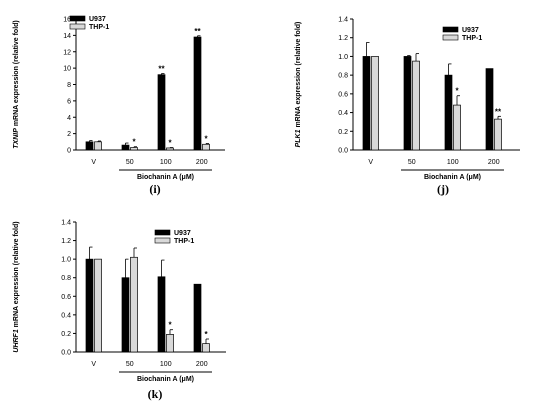 This screenshot has width=550, height=407. What do you see at coordinates (202, 162) in the screenshot?
I see `chart1-x-tick-label: 200` at bounding box center [202, 162].